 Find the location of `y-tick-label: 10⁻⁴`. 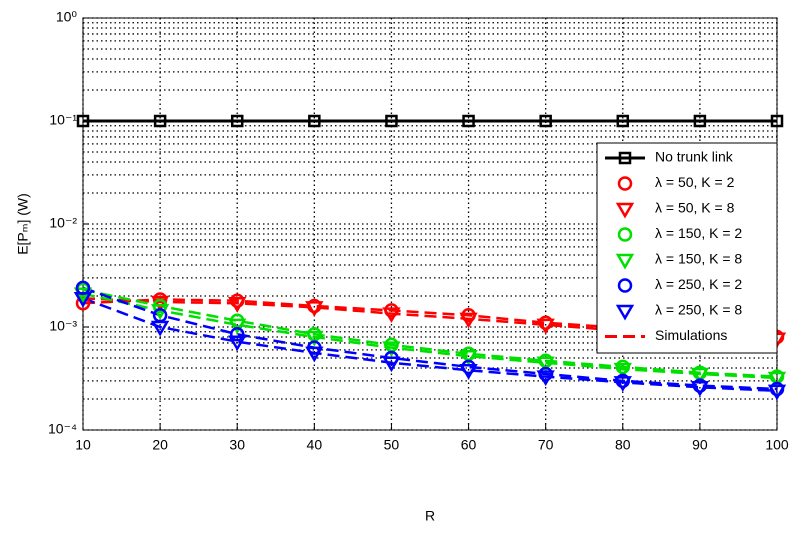

y-tick-label: 10⁻⁴ is located at coordinates (62, 429).